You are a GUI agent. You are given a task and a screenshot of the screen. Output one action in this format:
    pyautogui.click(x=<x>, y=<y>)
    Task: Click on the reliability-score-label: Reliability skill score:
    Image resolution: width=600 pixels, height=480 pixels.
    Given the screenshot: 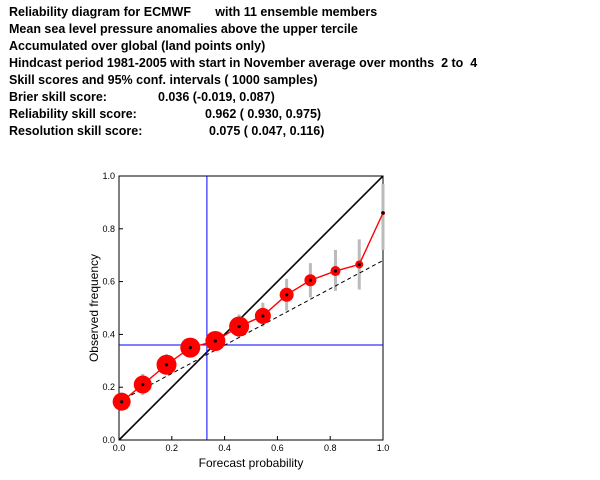 What is the action you would take?
    pyautogui.click(x=73, y=114)
    